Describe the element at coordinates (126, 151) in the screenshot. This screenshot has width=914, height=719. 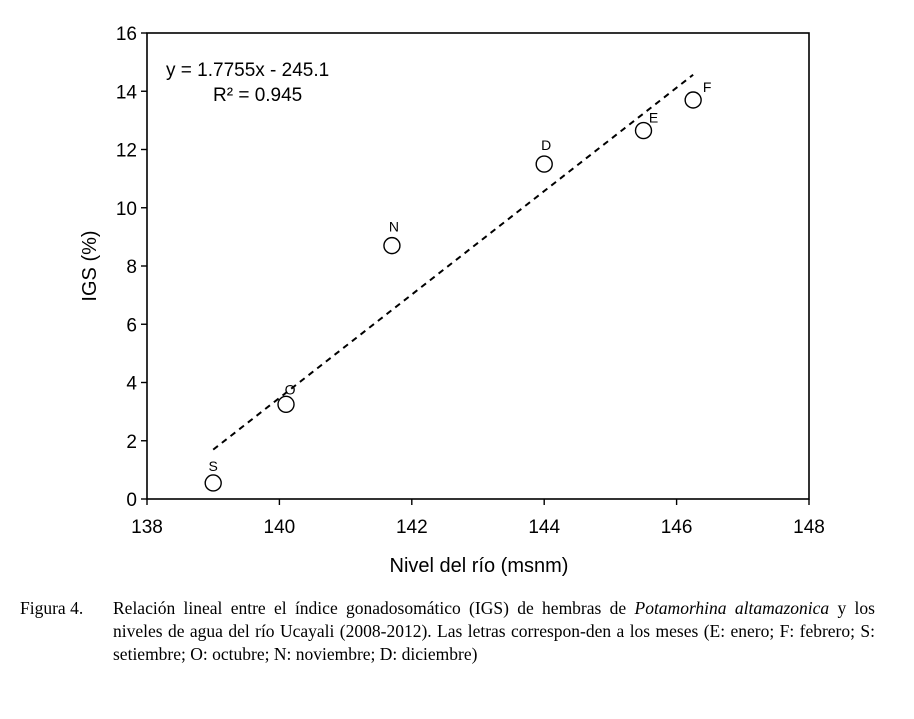
I see `y-tick-label: 12` at that location.